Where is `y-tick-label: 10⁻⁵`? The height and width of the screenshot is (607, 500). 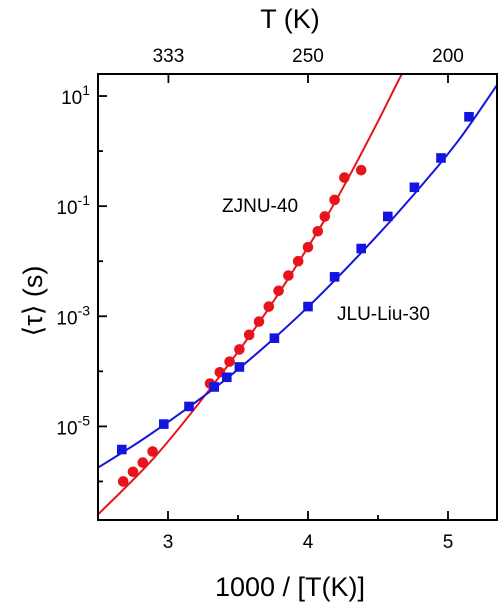 y-tick-label: 10⁻⁵ is located at coordinates (73, 425).